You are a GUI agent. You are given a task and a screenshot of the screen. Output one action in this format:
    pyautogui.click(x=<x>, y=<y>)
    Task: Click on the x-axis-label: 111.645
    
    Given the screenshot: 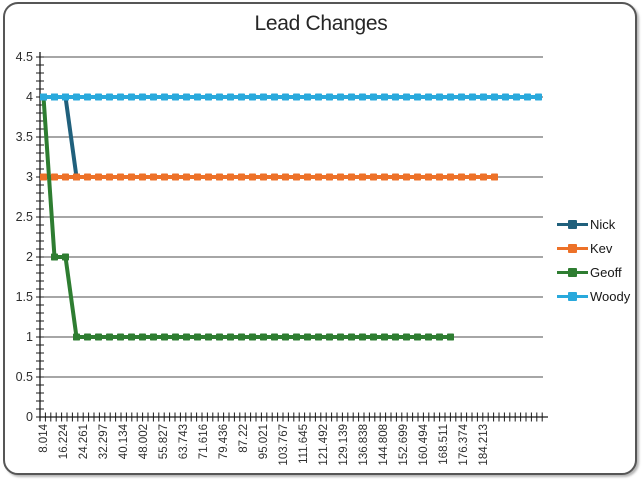 What is the action you would take?
    pyautogui.click(x=303, y=444)
    